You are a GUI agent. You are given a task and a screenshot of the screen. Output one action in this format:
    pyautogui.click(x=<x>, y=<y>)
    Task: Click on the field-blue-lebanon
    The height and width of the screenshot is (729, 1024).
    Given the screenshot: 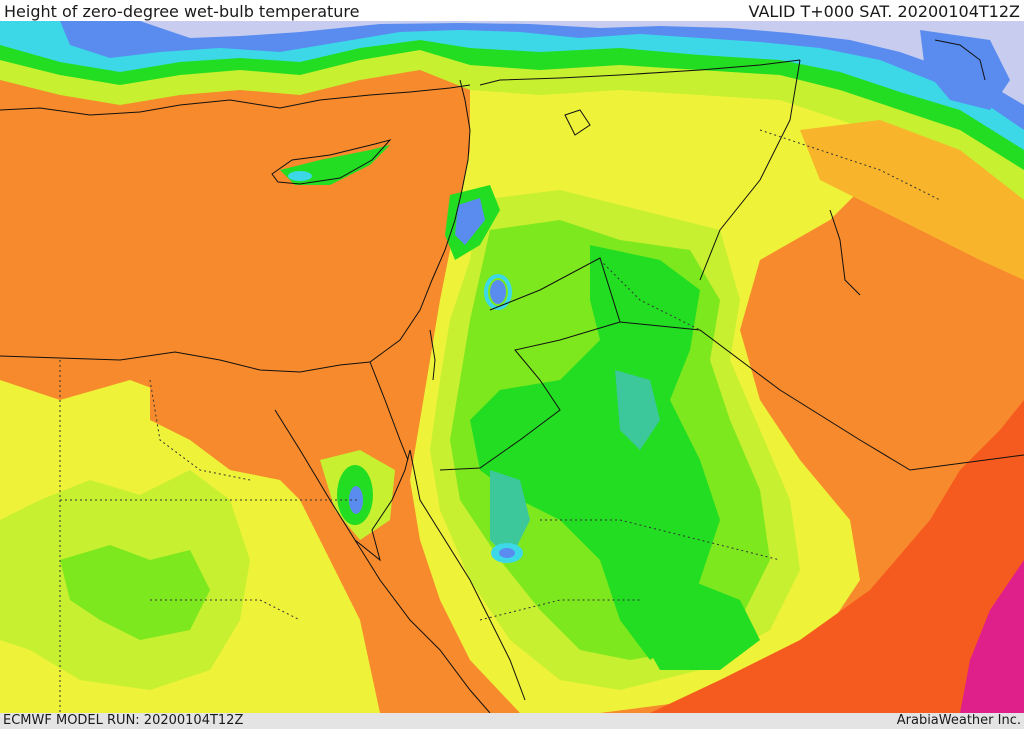 What is the action you would take?
    pyautogui.click(x=470, y=221)
    